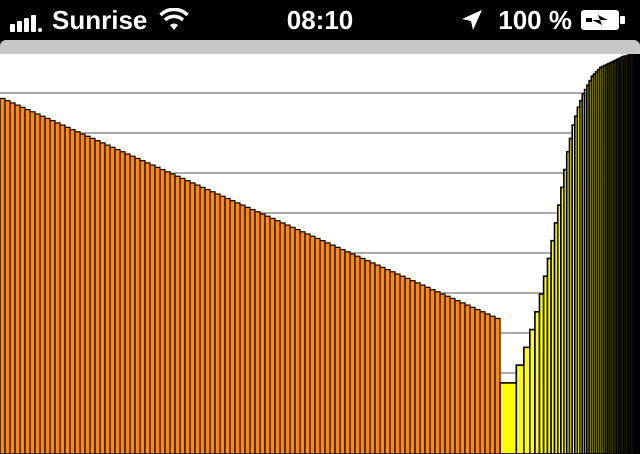 The image size is (640, 454). What do you see at coordinates (27, 20) in the screenshot?
I see `signal-bars-icon` at bounding box center [27, 20].